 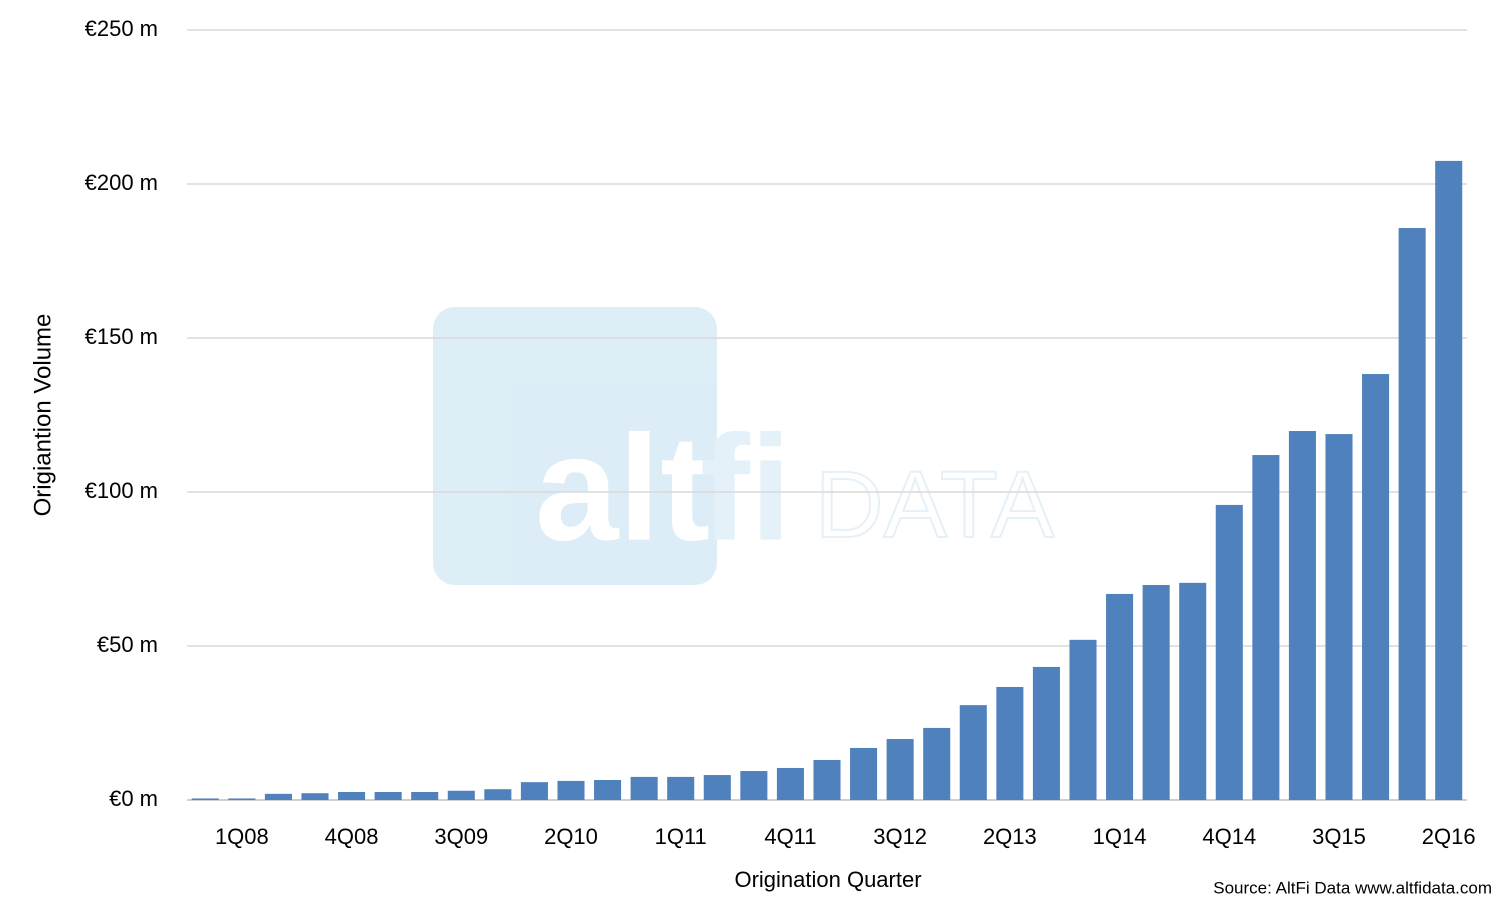 What do you see at coordinates (571, 836) in the screenshot?
I see `x-tick-label: 2Q10` at bounding box center [571, 836].